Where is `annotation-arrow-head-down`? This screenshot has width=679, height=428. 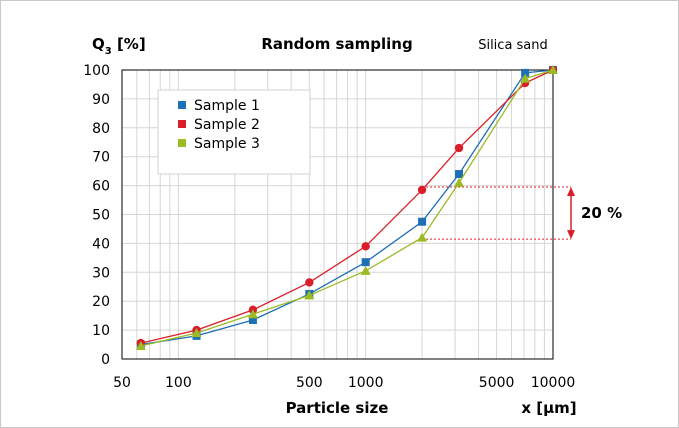 annotation-arrow-head-down is located at coordinates (571, 235).